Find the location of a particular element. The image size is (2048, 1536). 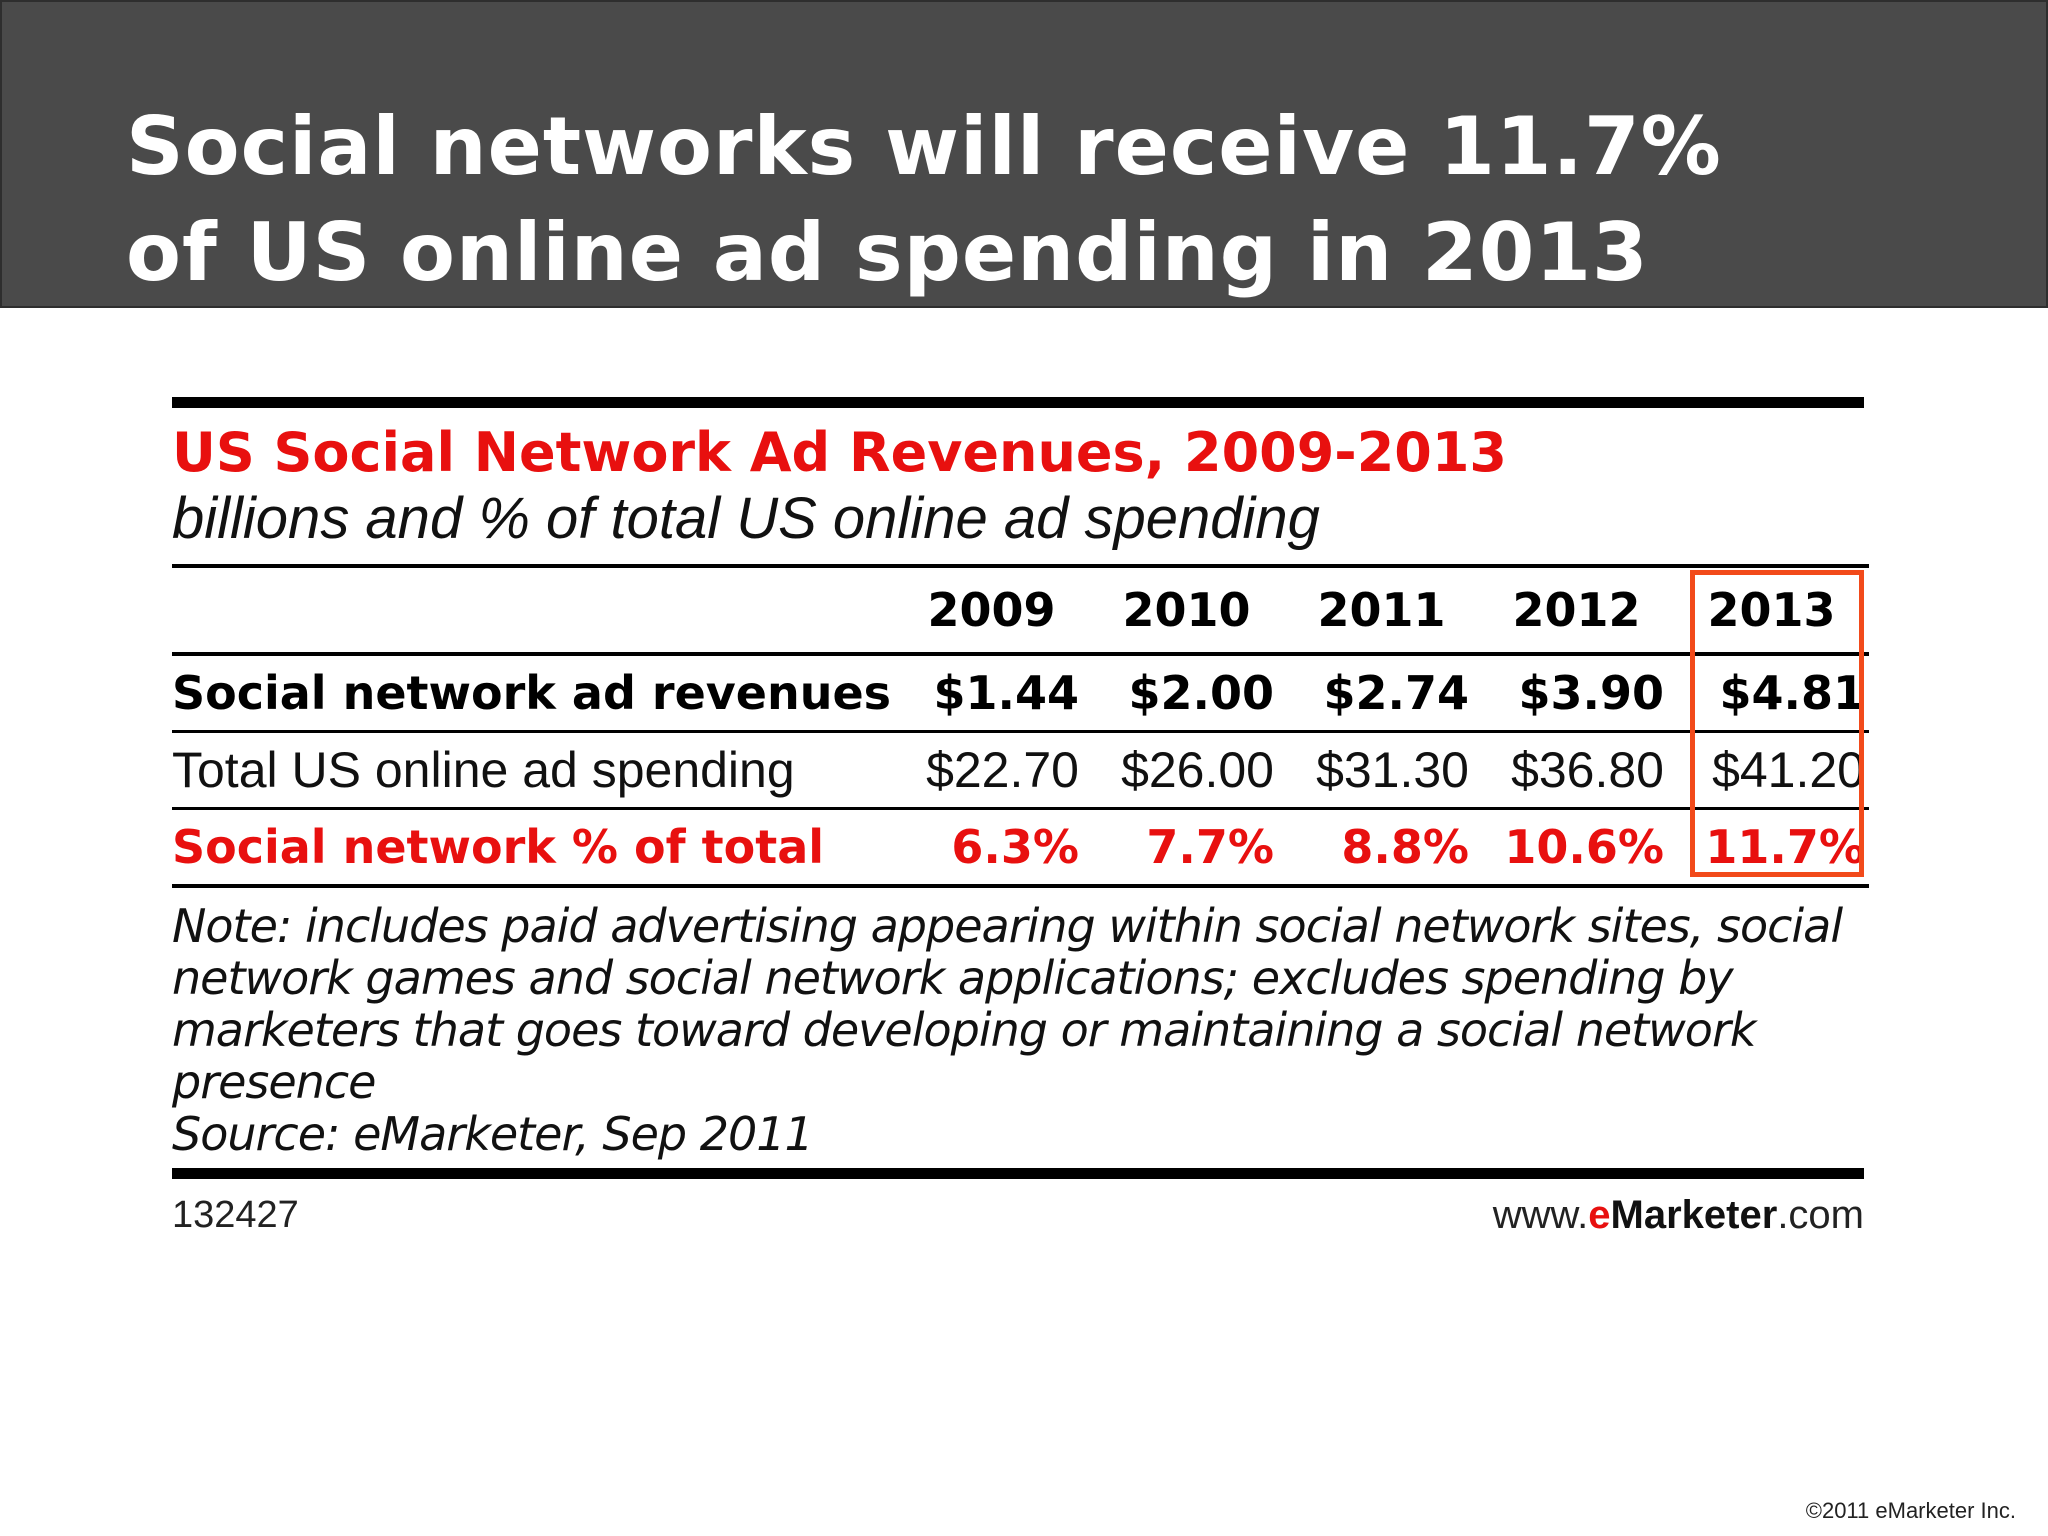

source-text: Source: eMarketer, Sep 2011 is located at coordinates (493, 1134).